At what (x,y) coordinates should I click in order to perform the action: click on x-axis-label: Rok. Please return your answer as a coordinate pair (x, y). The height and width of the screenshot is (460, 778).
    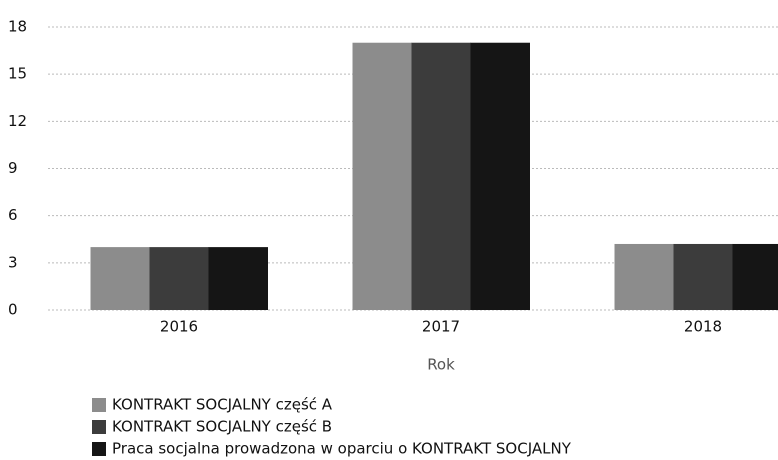
    Looking at the image, I should click on (441, 365).